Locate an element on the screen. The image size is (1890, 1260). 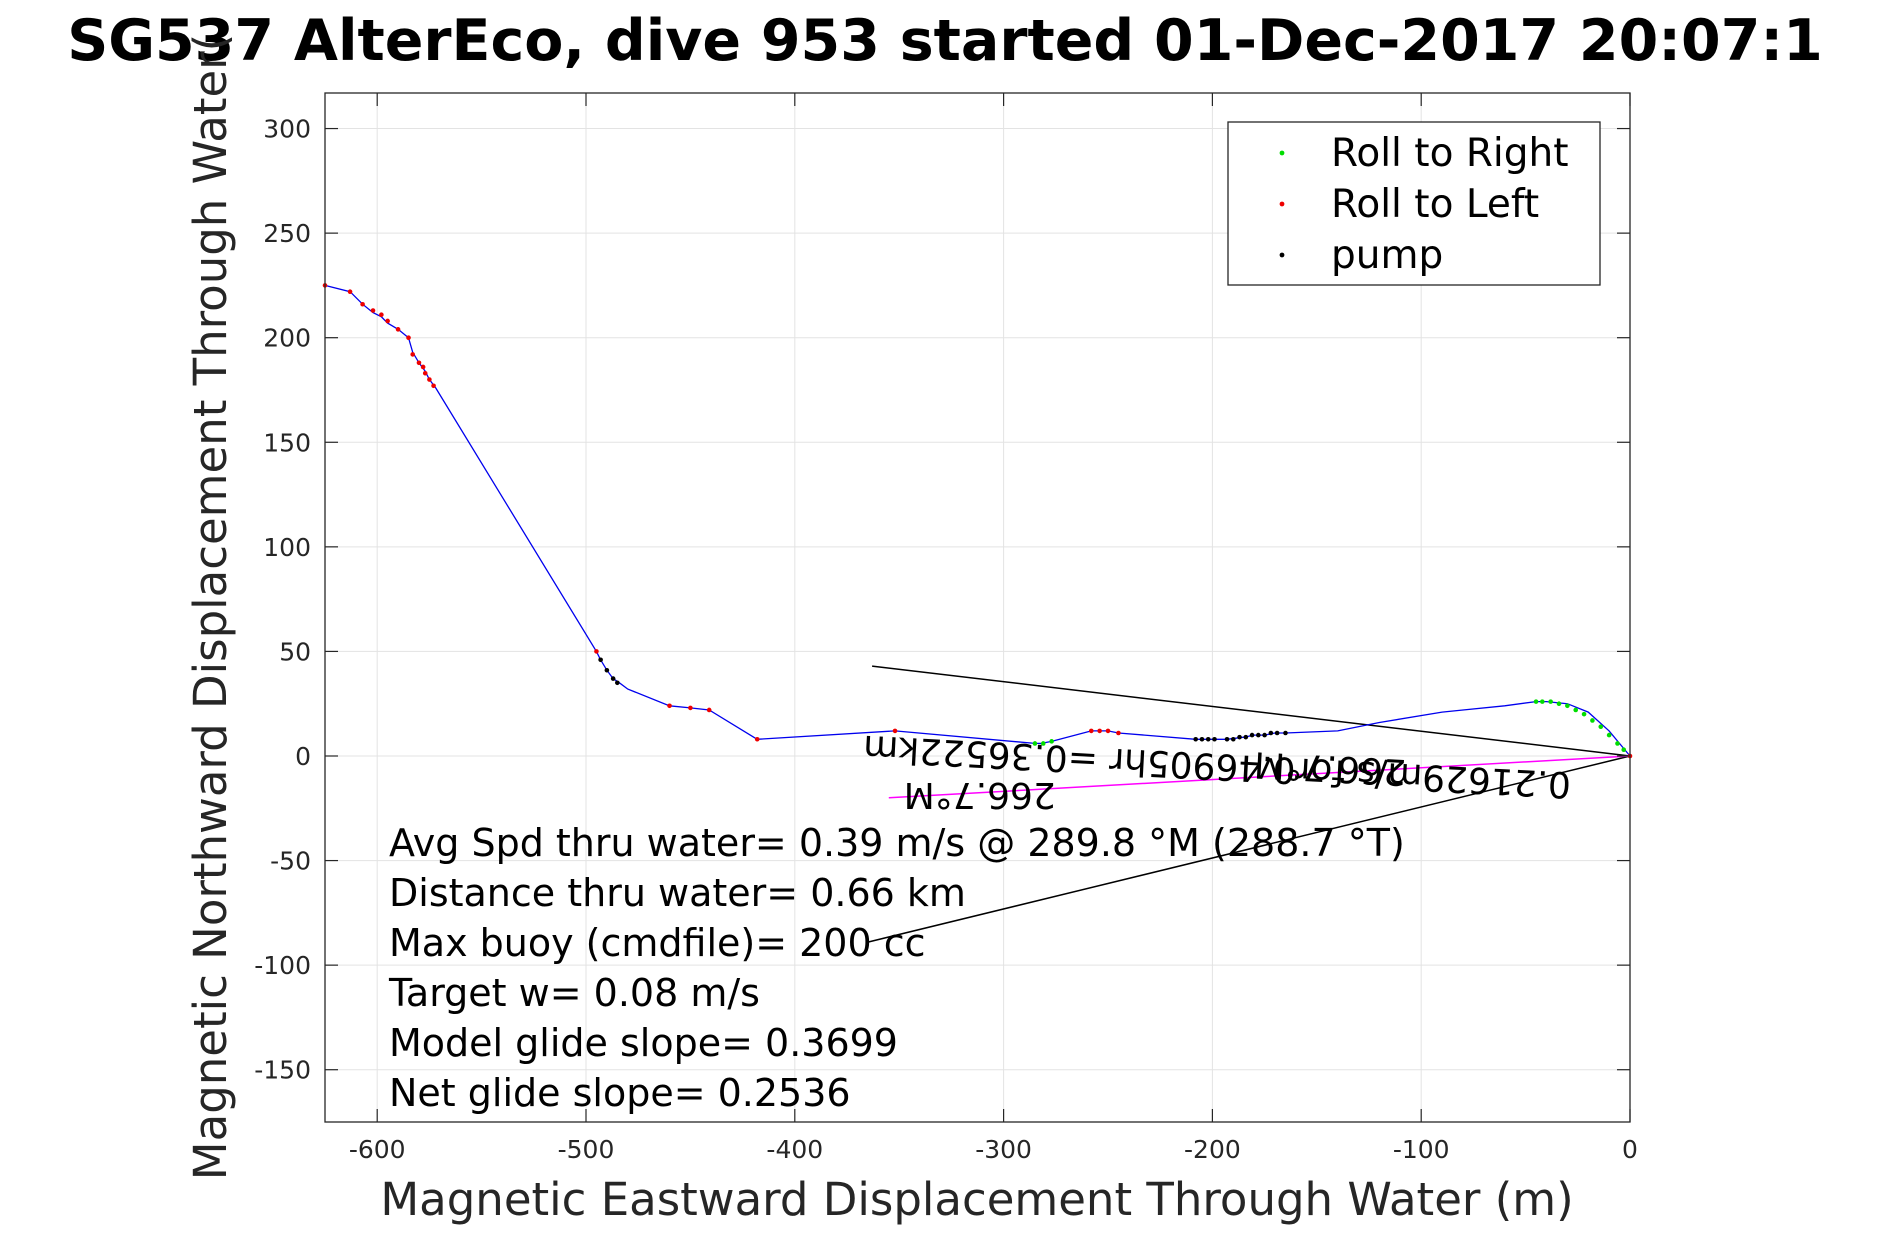
stats-line: Net glide slope= 0.2536 is located at coordinates (620, 1093).